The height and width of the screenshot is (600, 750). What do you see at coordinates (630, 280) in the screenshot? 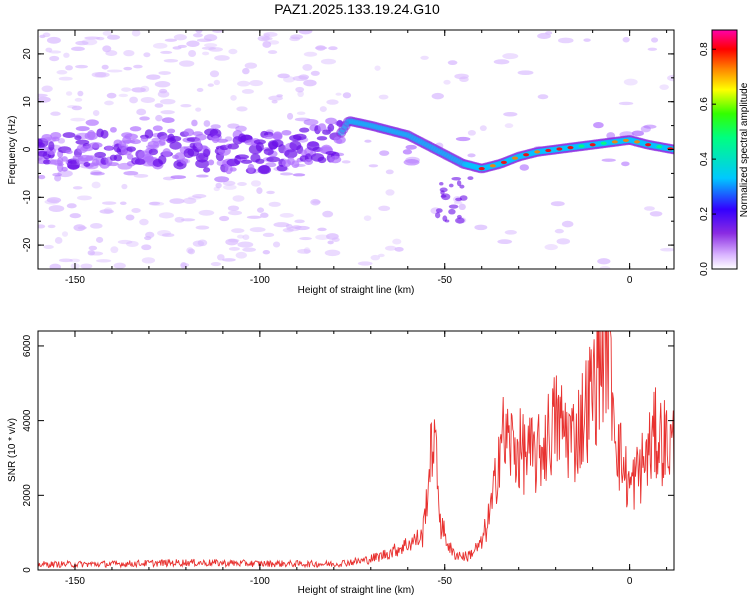
I see `x-tick-label: 0` at bounding box center [630, 280].